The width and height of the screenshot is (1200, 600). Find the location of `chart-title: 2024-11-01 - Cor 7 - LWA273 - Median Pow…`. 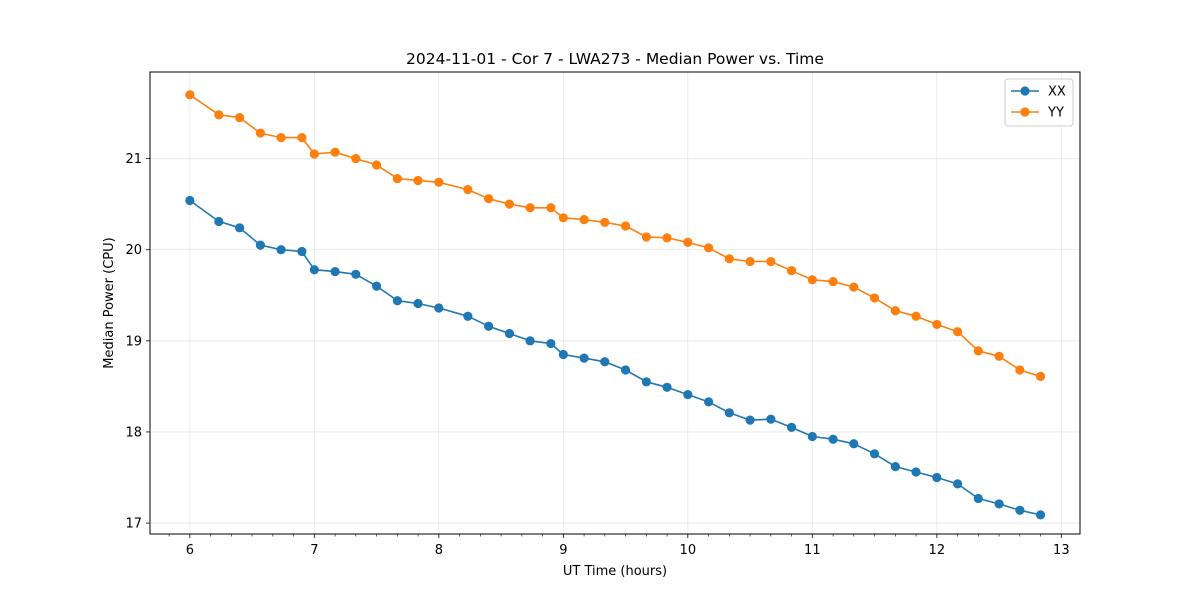

chart-title: 2024-11-01 - Cor 7 - LWA273 - Median Pow… is located at coordinates (615, 59).